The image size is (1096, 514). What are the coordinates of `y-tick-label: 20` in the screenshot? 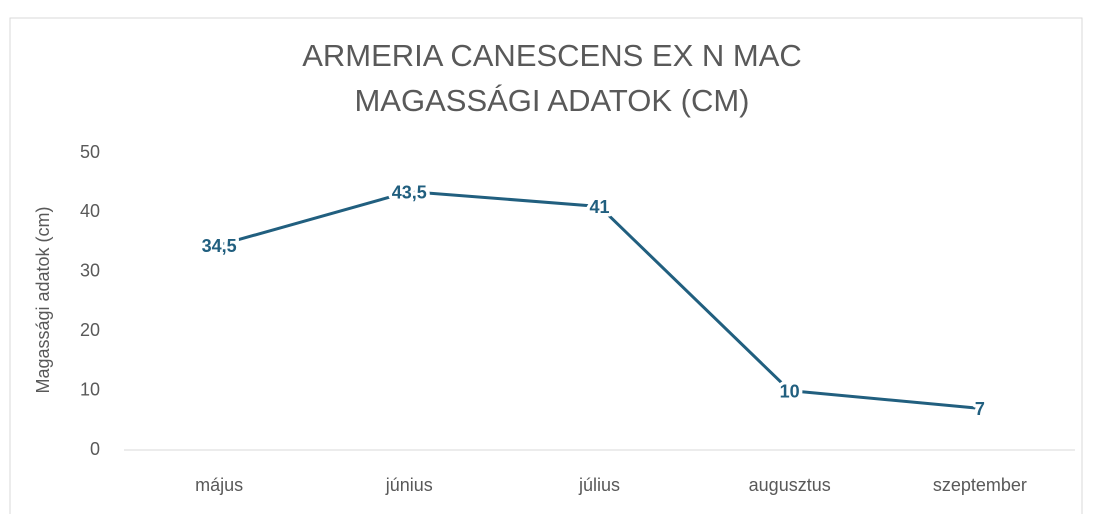 It's located at (90, 330).